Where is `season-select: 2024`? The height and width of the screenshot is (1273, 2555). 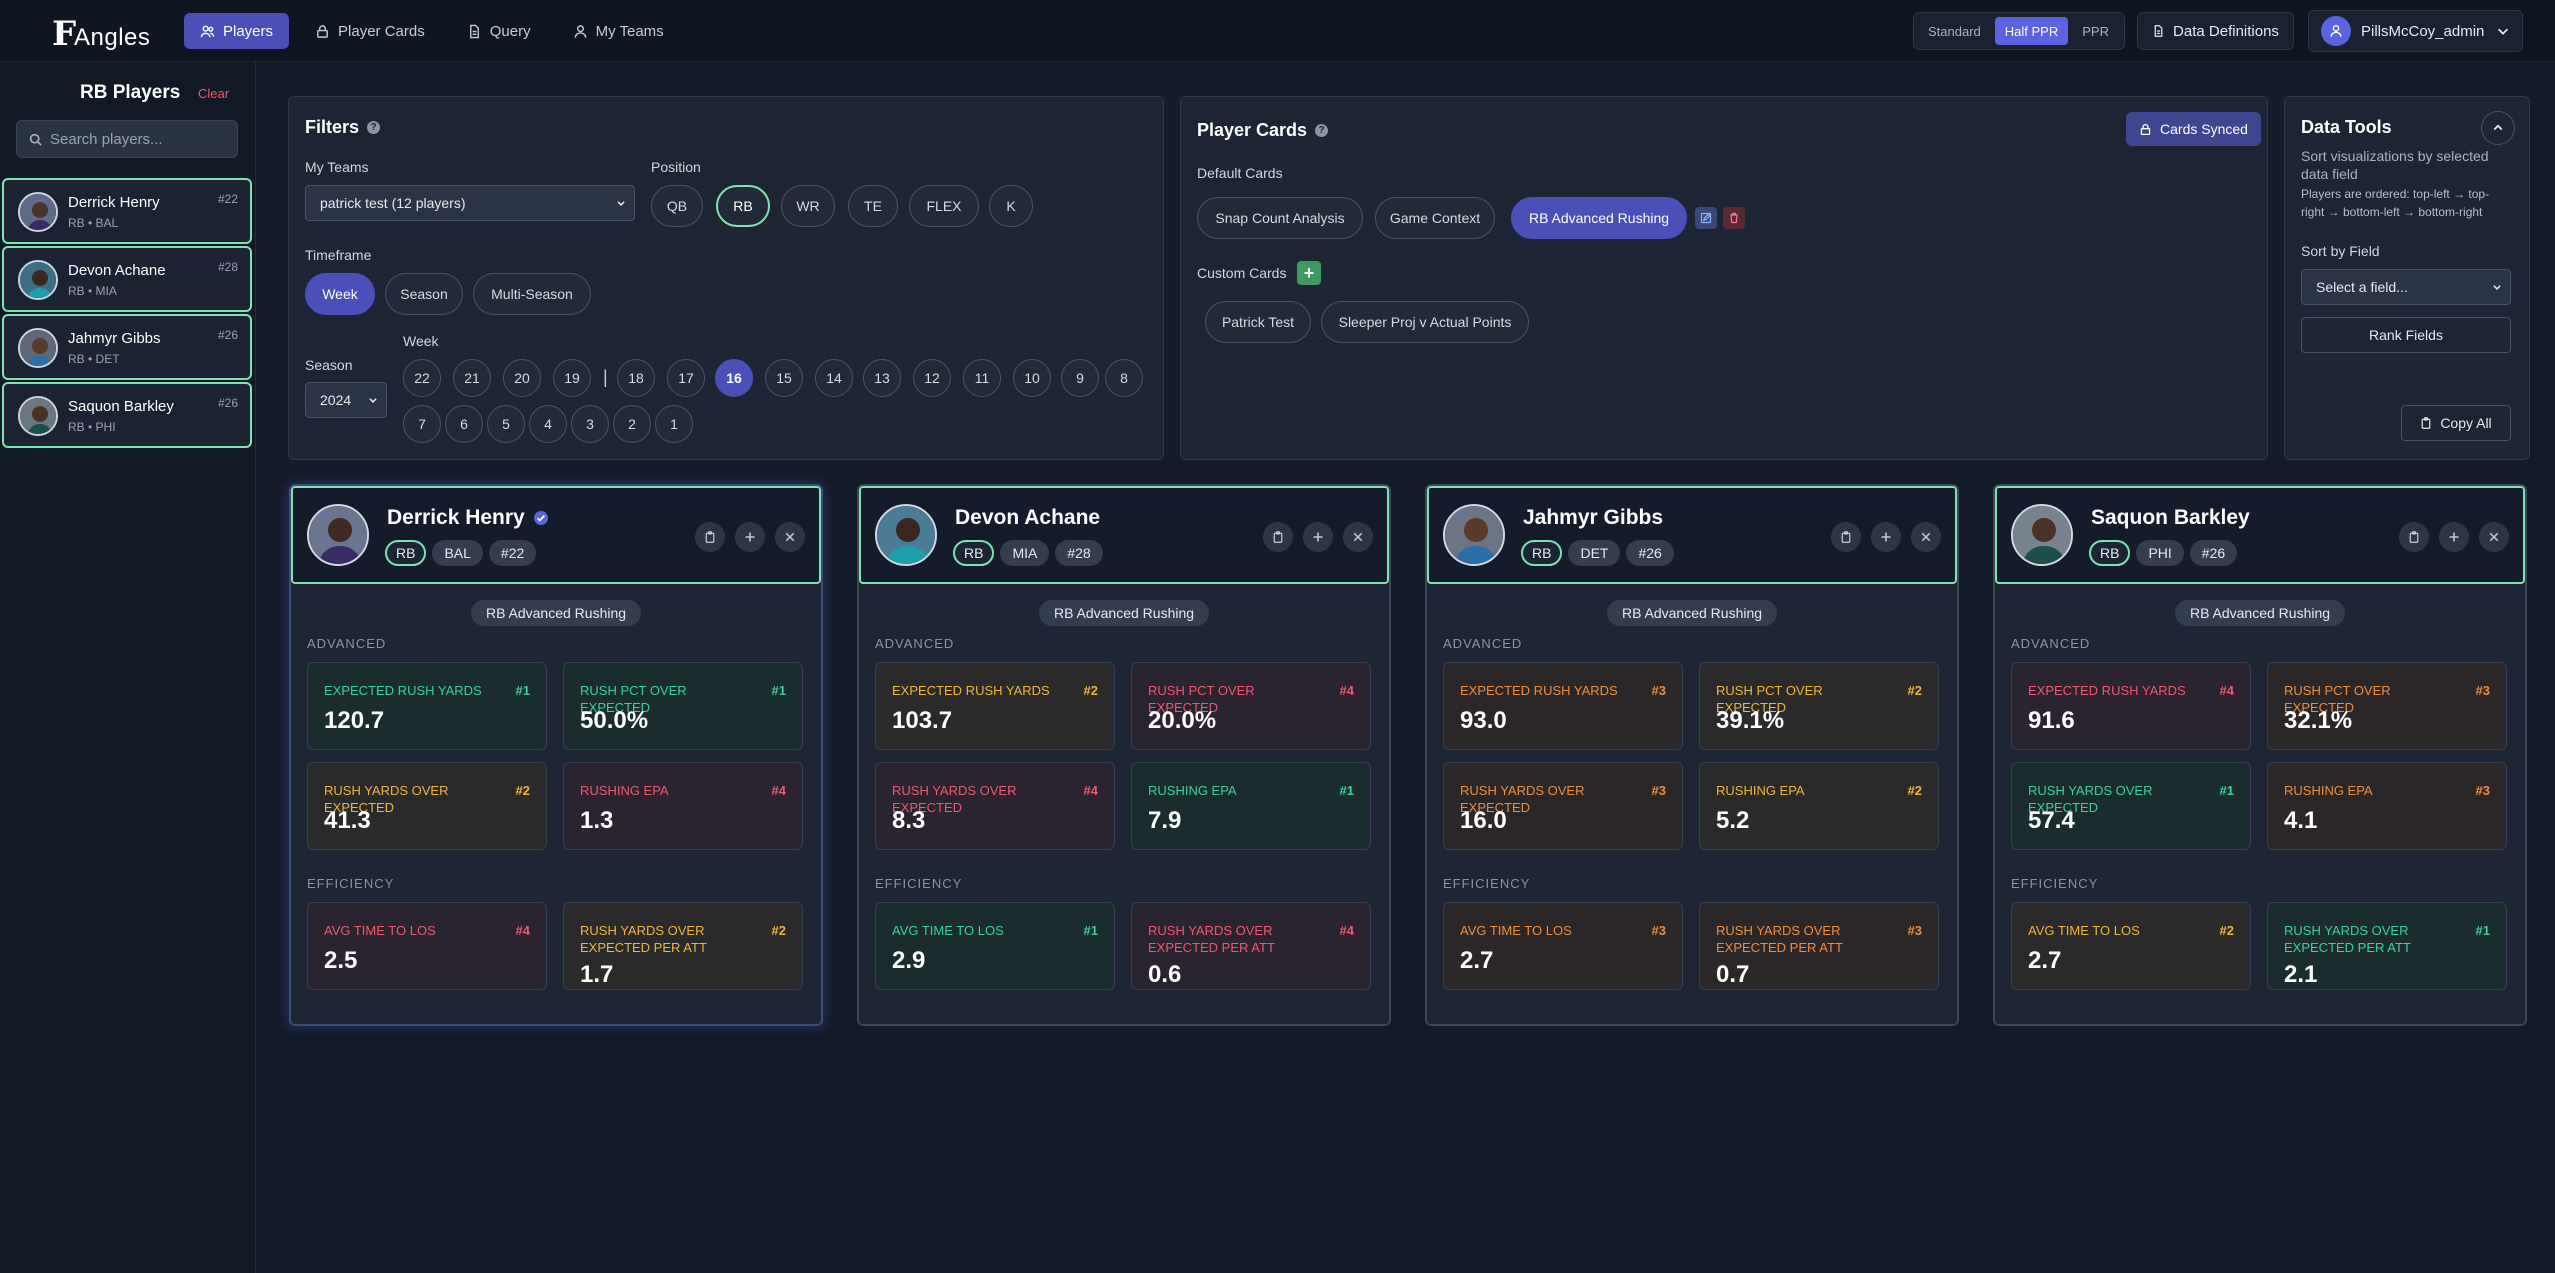
season-select: 2024 is located at coordinates (346, 400).